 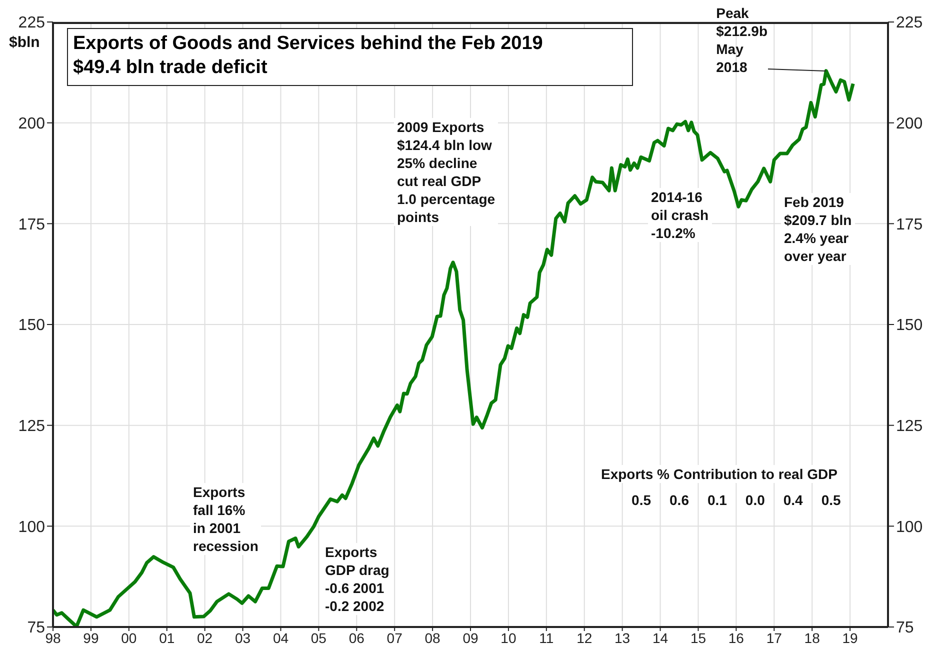 What do you see at coordinates (432, 638) in the screenshot?
I see `x-tick-label: 08` at bounding box center [432, 638].